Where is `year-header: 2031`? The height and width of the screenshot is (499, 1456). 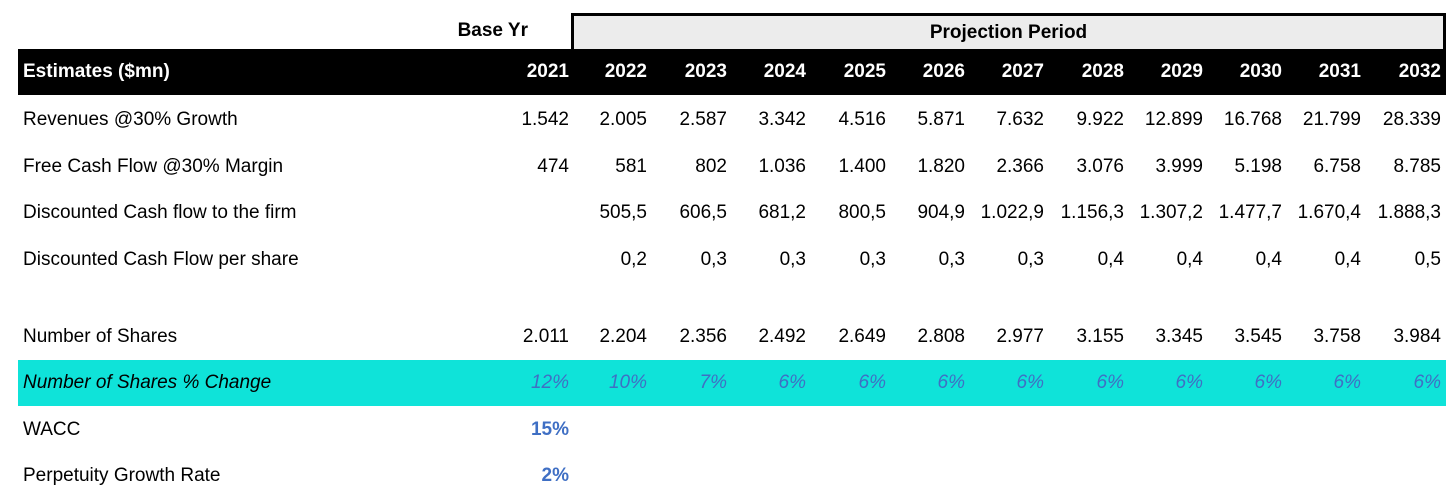 year-header: 2031 is located at coordinates (1339, 71).